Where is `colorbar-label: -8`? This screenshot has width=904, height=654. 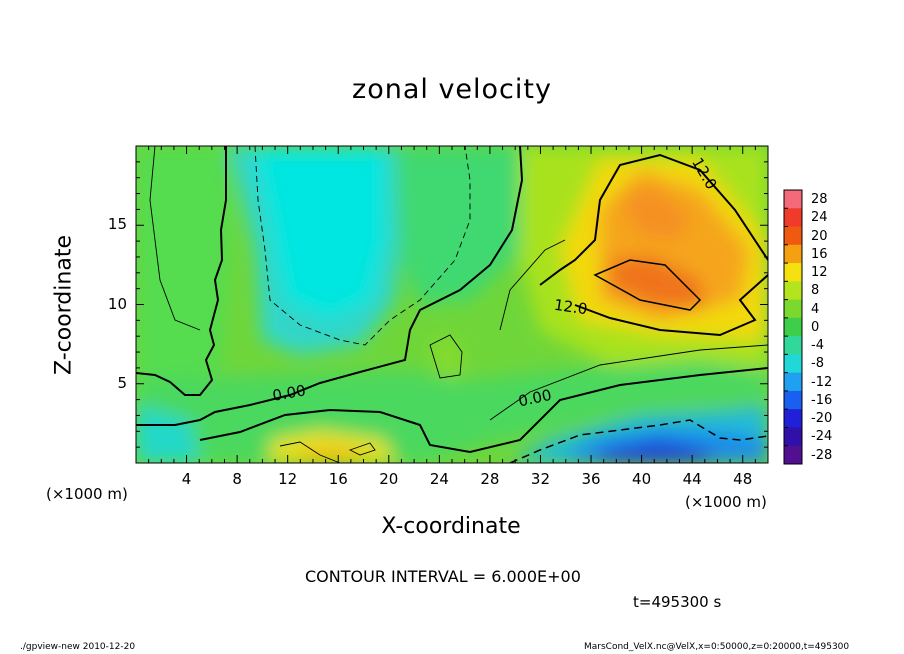
colorbar-label: -8 is located at coordinates (817, 364).